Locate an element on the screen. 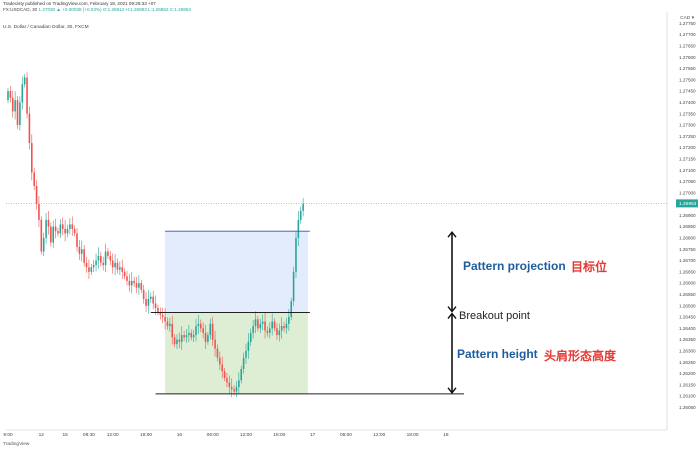  symbol-interval: FX:USDCAD, 30 is located at coordinates (20, 10).